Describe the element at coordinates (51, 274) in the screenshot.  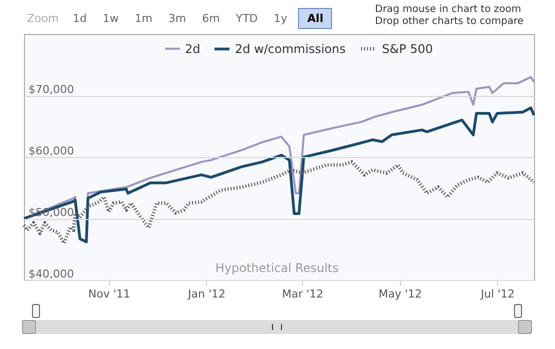
I see `y-tick-label: $40,000` at that location.